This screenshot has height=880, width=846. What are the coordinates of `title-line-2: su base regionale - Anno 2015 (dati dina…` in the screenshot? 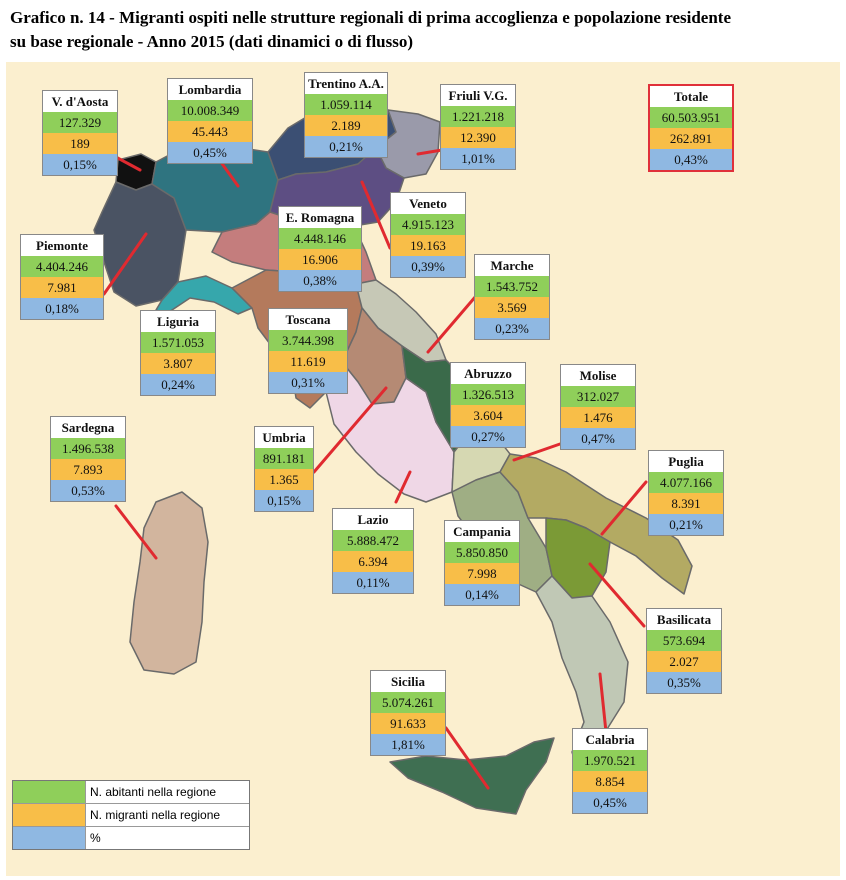 It's located at (212, 41).